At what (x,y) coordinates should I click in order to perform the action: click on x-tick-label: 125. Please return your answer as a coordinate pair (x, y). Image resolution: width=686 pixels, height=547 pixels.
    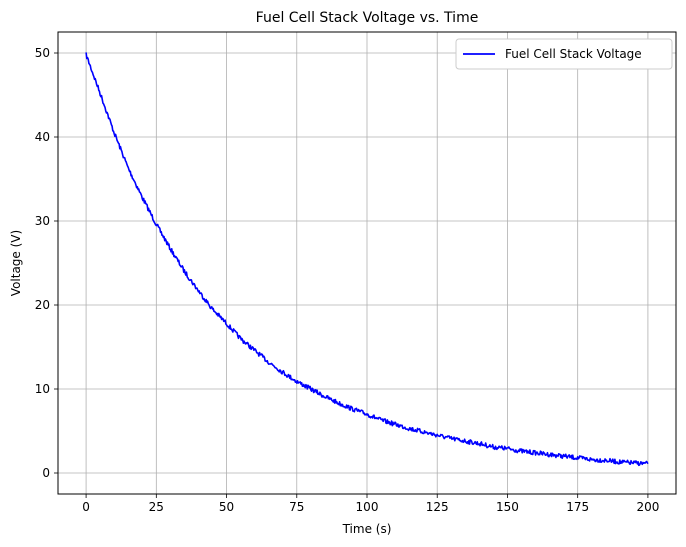
    Looking at the image, I should click on (437, 507).